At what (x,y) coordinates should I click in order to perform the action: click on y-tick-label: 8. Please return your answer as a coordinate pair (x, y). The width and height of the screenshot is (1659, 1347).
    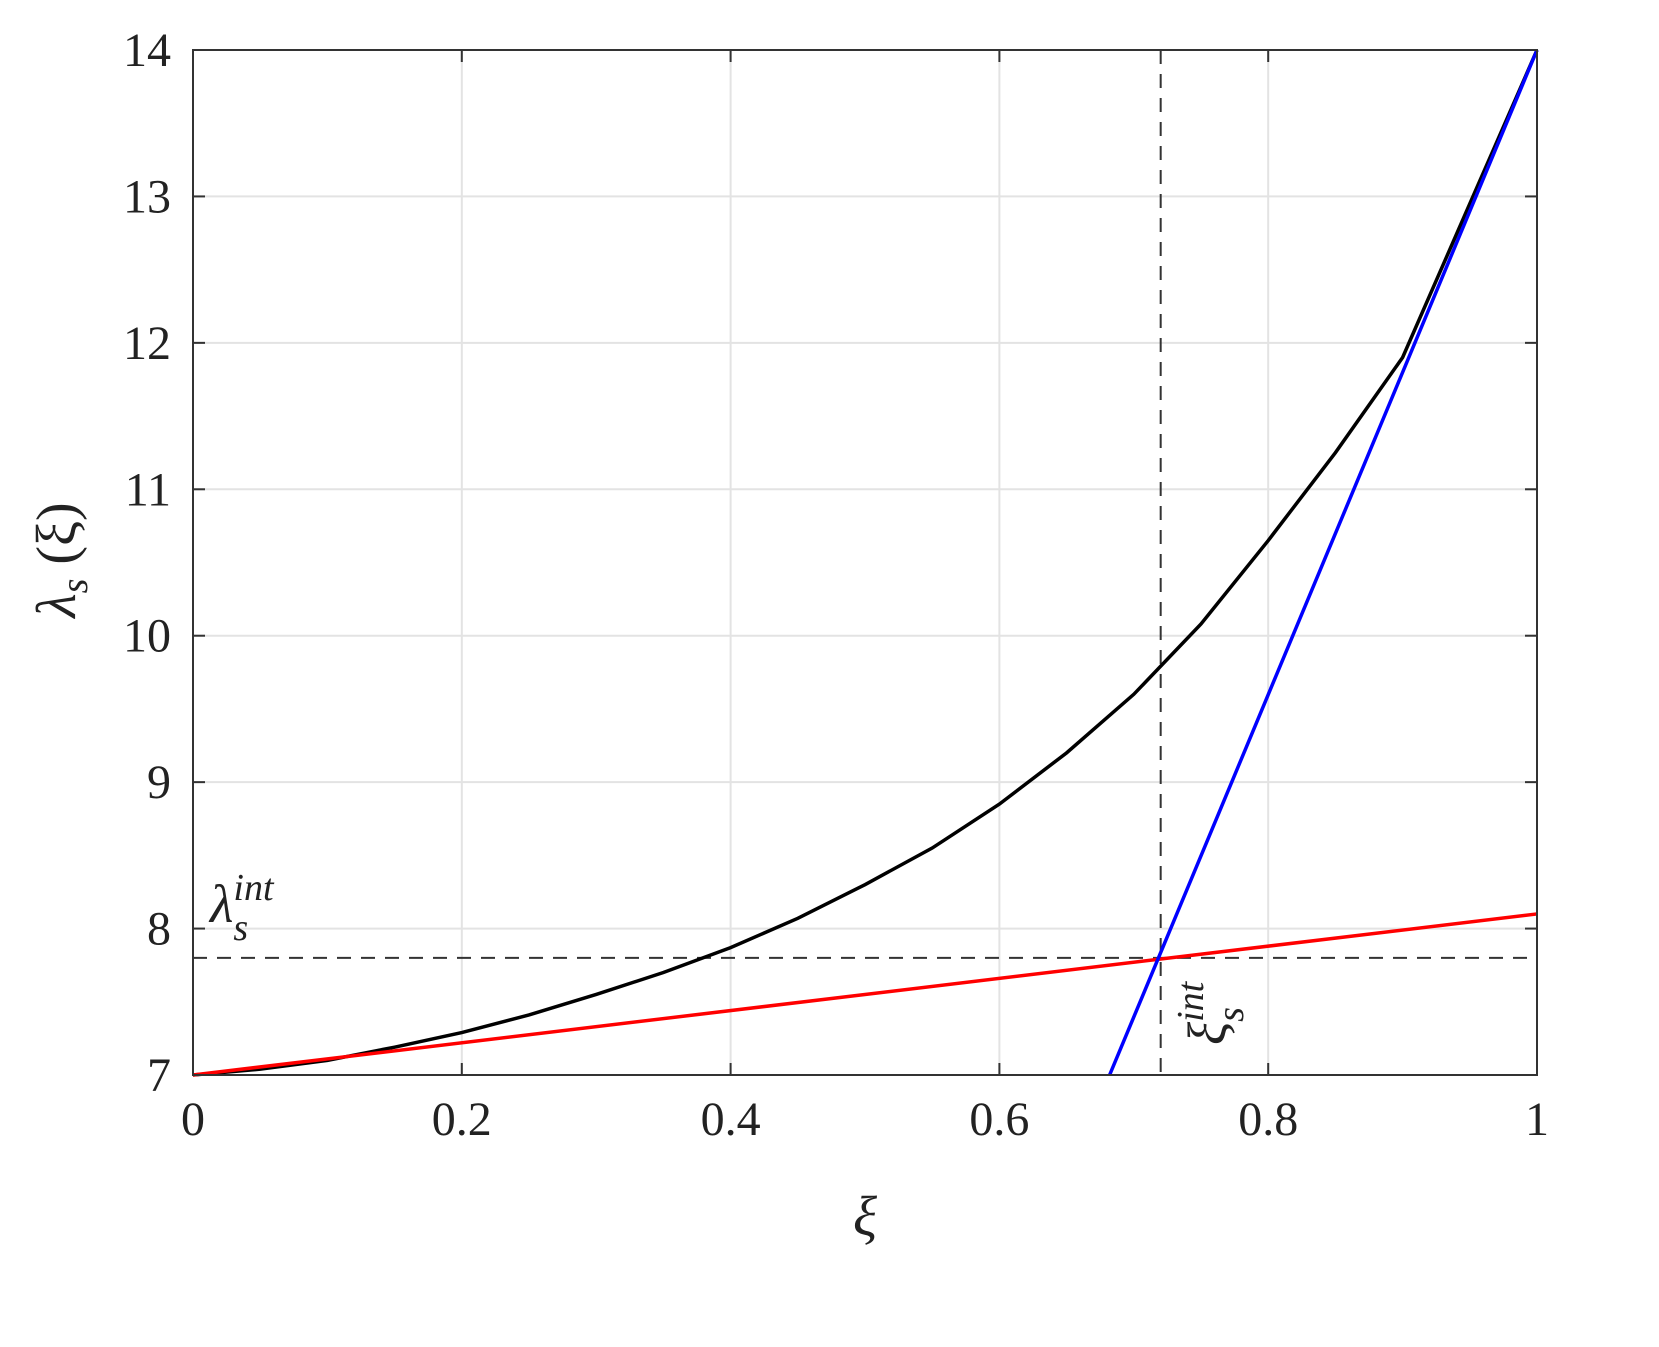
    Looking at the image, I should click on (159, 929).